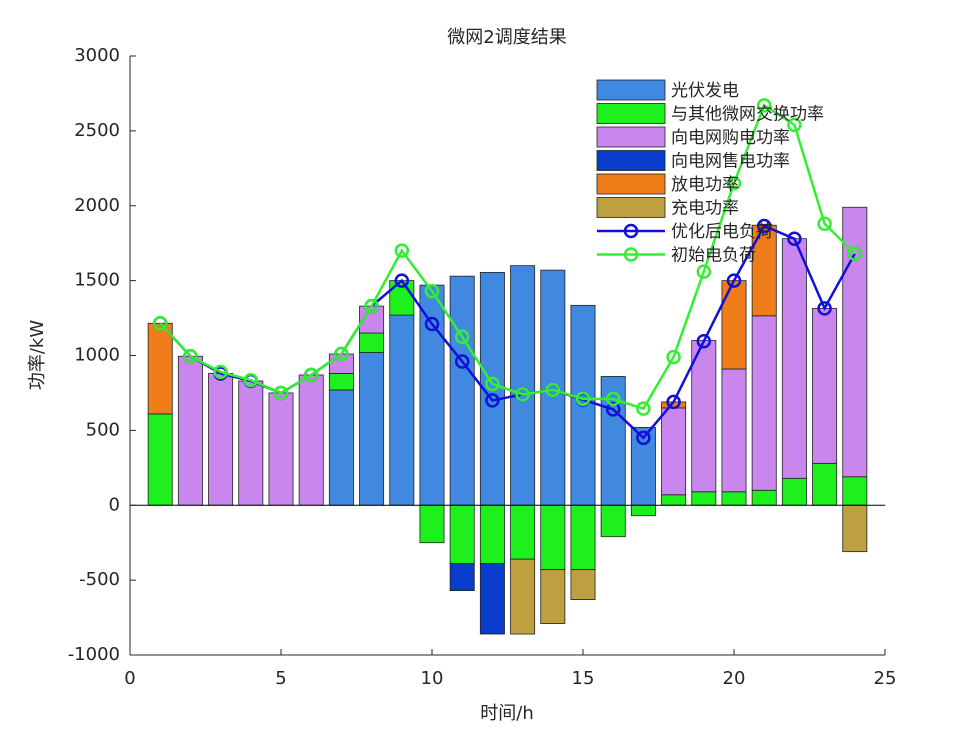  I want to click on legend-label: 光伏发电, so click(705, 91).